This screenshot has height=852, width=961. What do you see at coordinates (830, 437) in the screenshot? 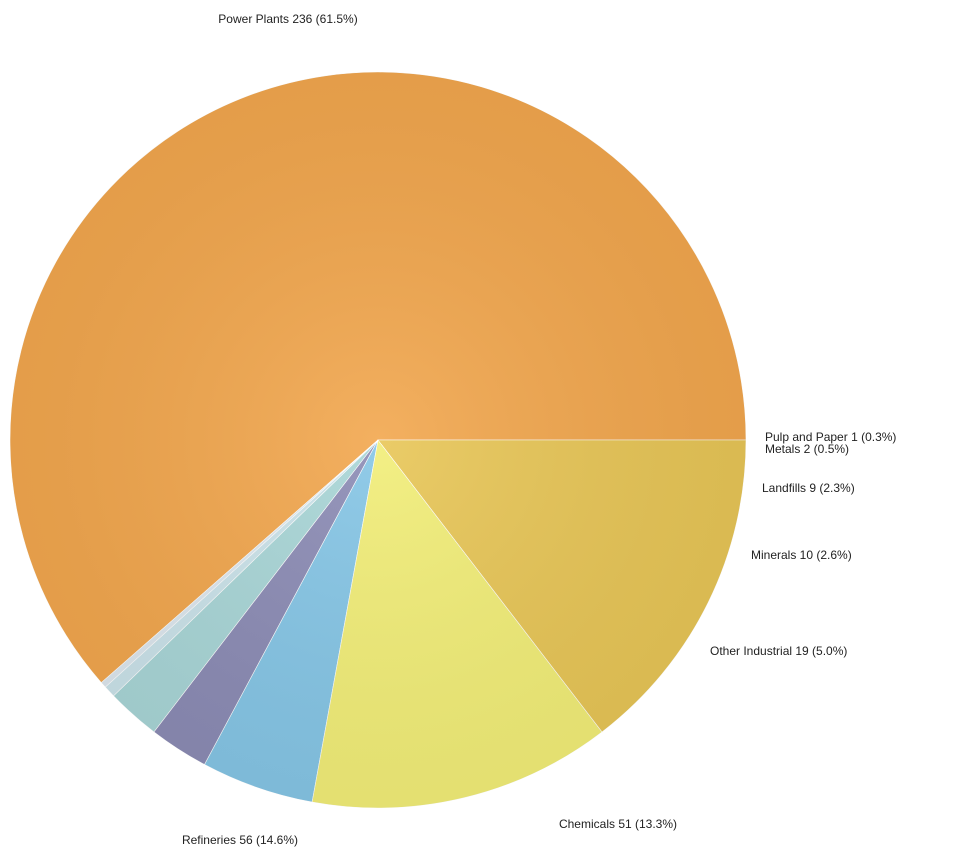
I see `label-pulp-and-paper: Pulp and Paper 1 (0.3%)` at bounding box center [830, 437].